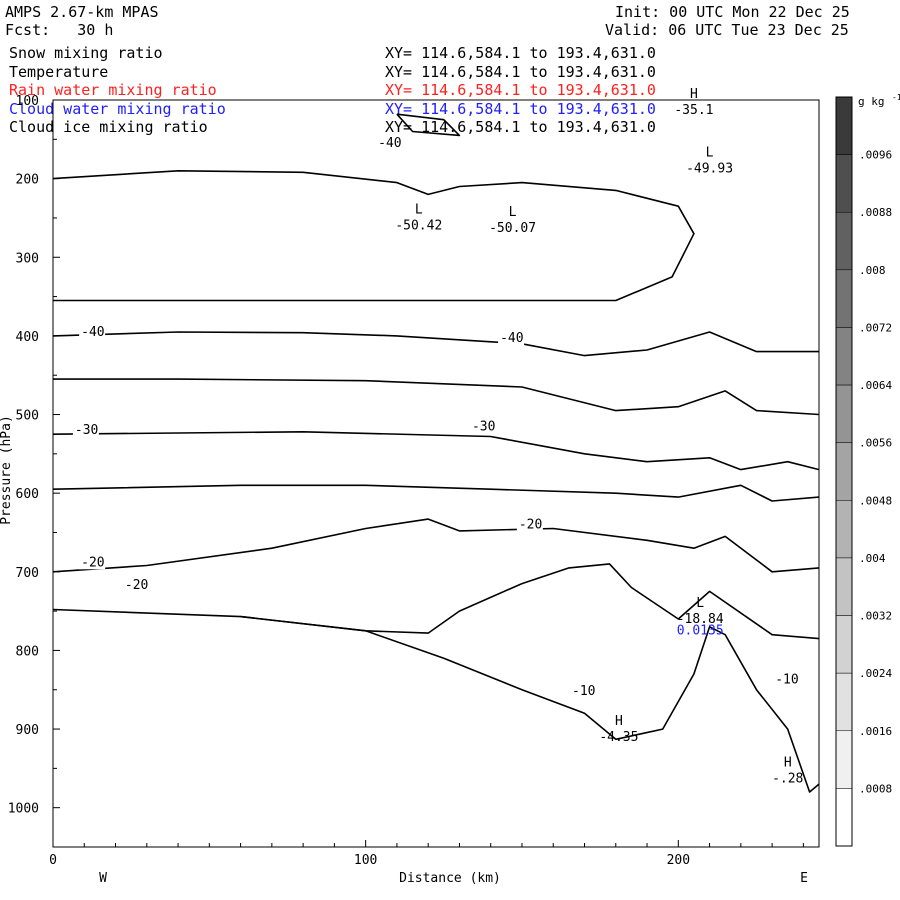 The height and width of the screenshot is (900, 900). What do you see at coordinates (418, 226) in the screenshot?
I see `extremum-value: -50.42` at bounding box center [418, 226].